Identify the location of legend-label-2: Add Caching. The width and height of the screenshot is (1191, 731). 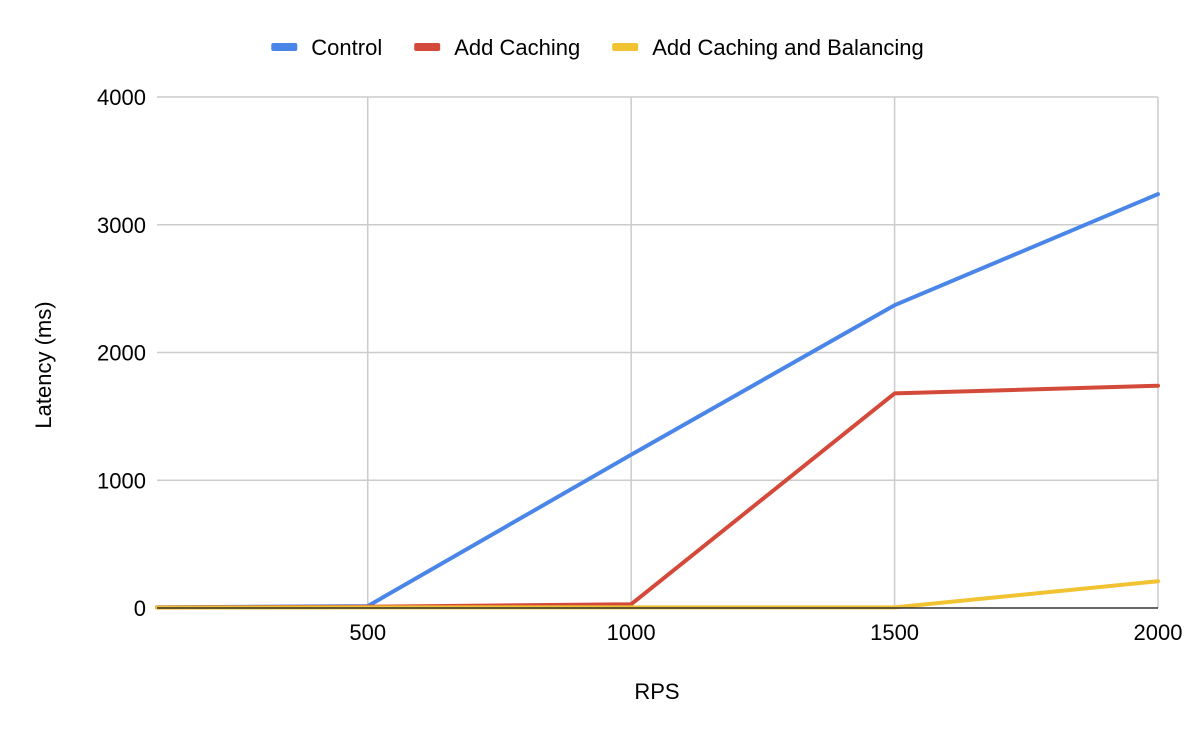
(517, 47).